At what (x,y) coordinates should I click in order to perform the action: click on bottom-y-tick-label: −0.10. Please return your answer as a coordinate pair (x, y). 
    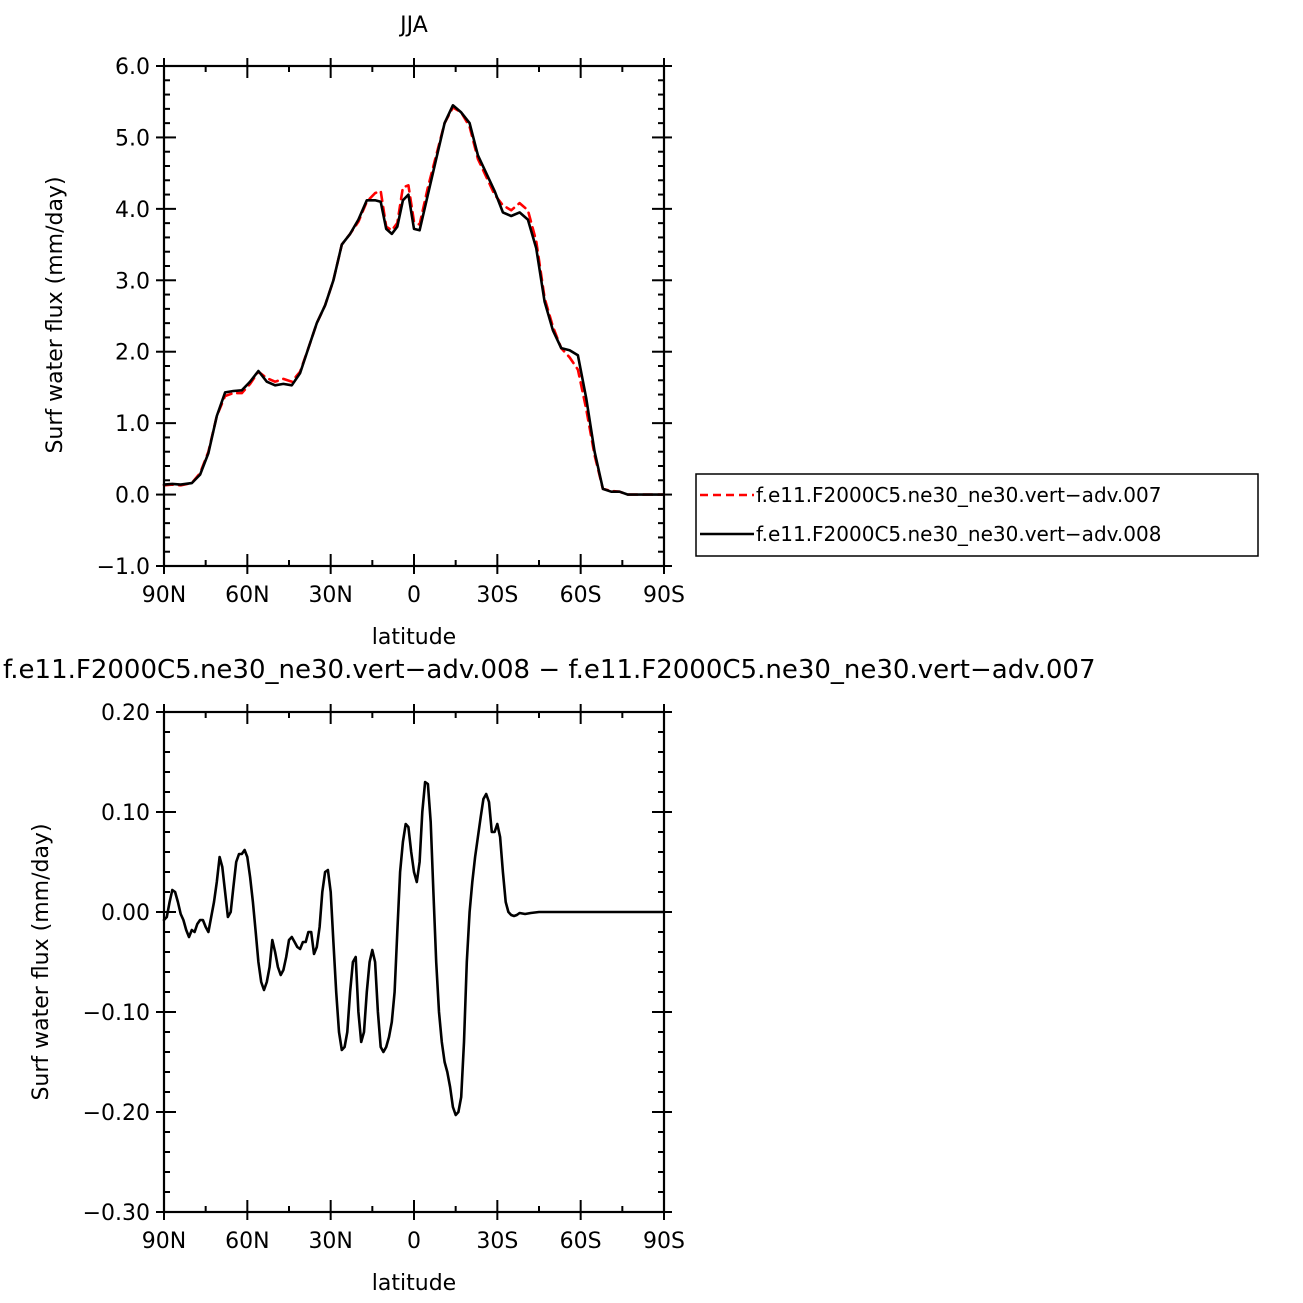
    Looking at the image, I should click on (116, 1013).